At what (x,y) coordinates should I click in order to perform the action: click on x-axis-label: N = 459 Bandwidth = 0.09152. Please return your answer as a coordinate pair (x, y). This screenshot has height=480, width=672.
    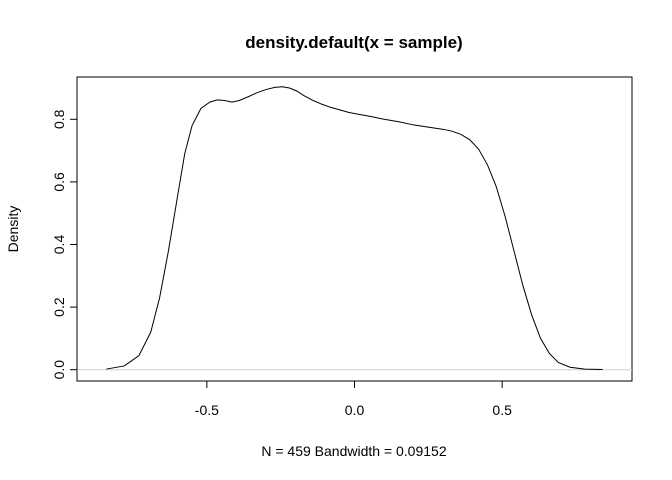
    Looking at the image, I should click on (353, 451).